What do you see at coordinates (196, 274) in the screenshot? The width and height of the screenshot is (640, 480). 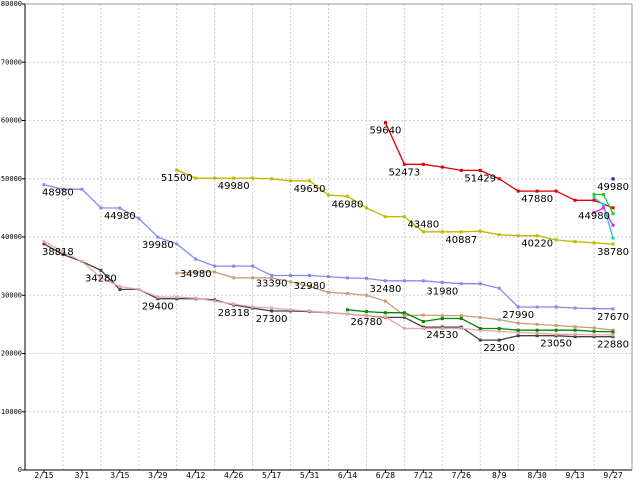 I see `data-label: 34980` at bounding box center [196, 274].